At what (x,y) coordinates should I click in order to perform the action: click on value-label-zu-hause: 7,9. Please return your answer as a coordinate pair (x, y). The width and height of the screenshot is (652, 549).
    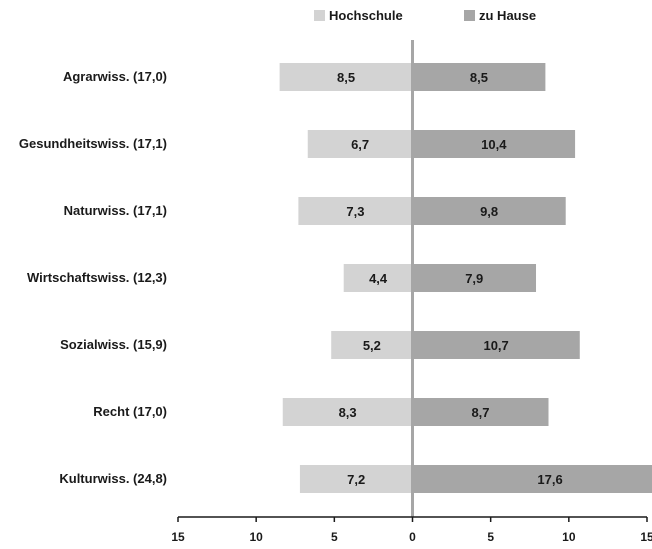
    Looking at the image, I should click on (474, 278).